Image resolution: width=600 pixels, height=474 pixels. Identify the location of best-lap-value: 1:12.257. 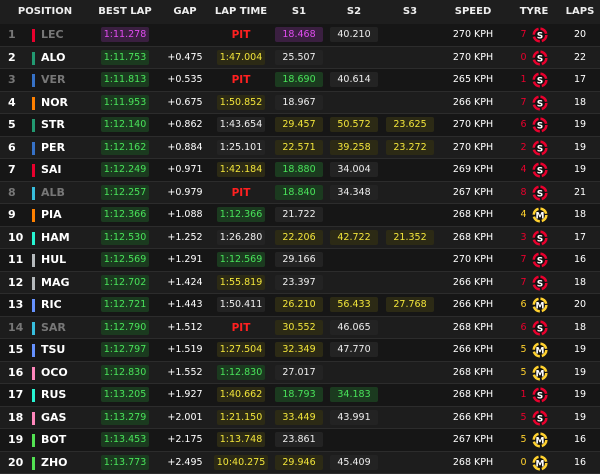
(125, 192).